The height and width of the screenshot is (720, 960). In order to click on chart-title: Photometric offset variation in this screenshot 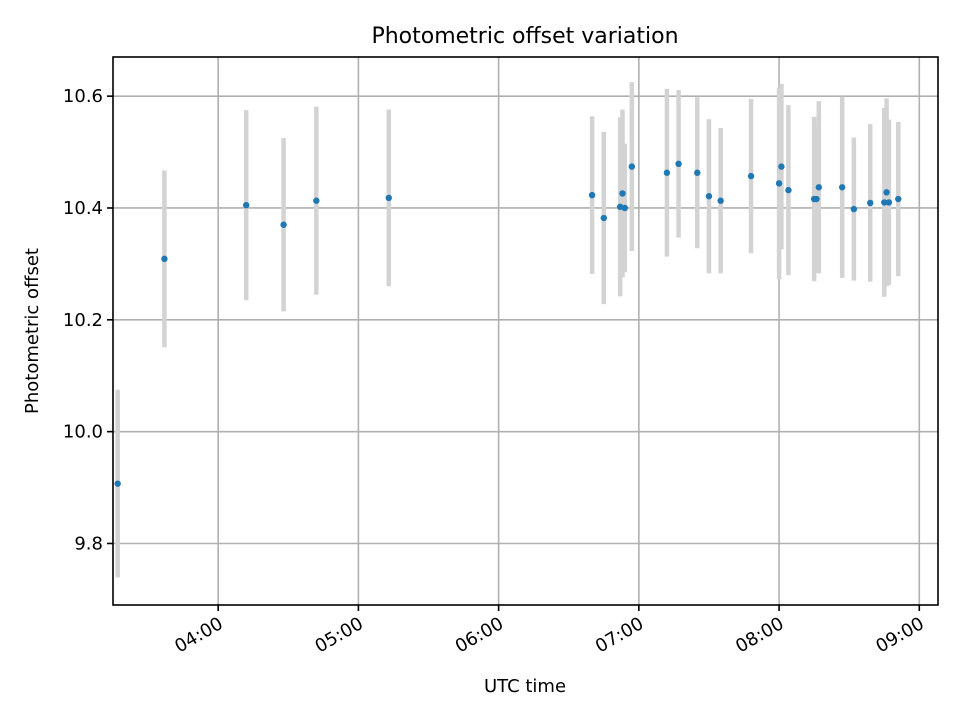, I will do `click(524, 36)`.